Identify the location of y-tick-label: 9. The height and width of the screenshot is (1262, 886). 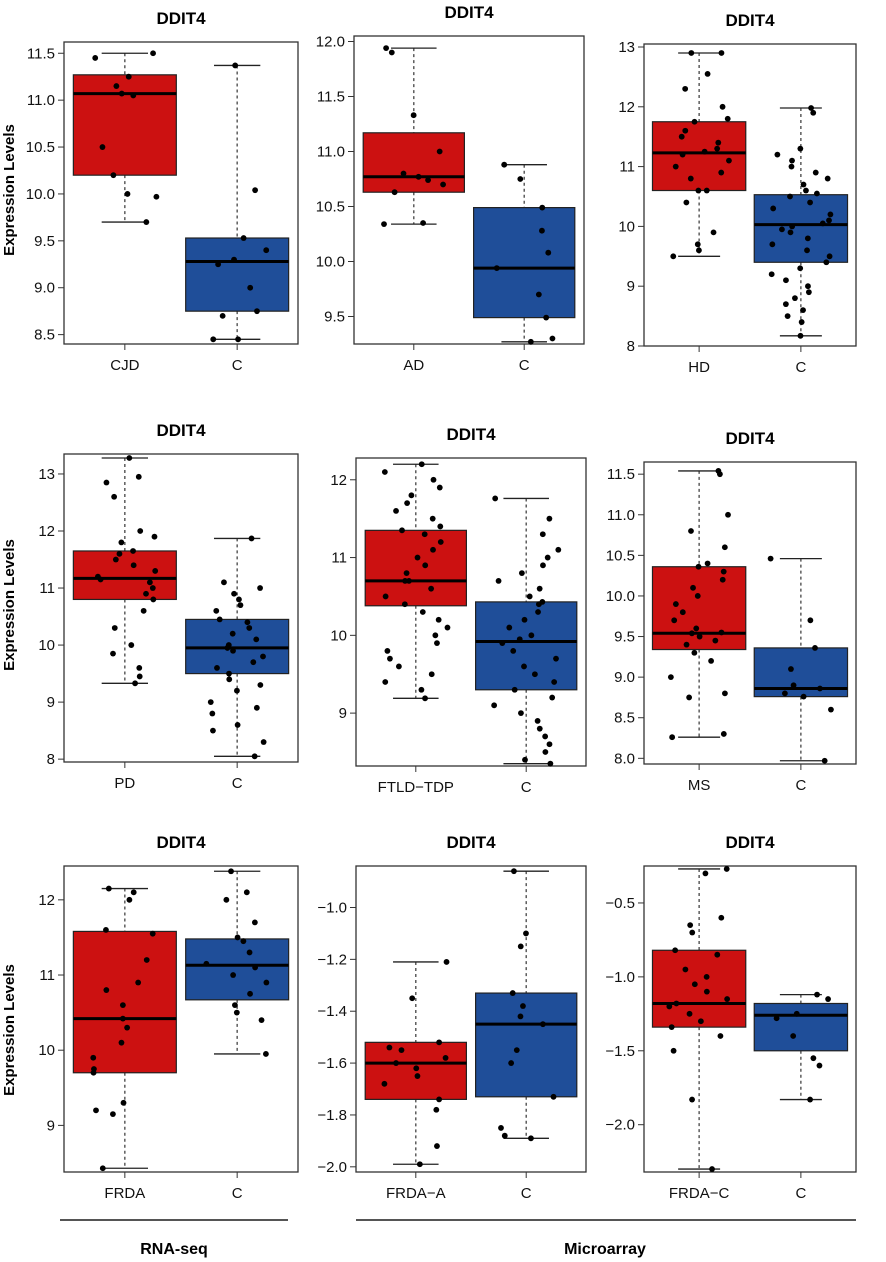
(343, 713).